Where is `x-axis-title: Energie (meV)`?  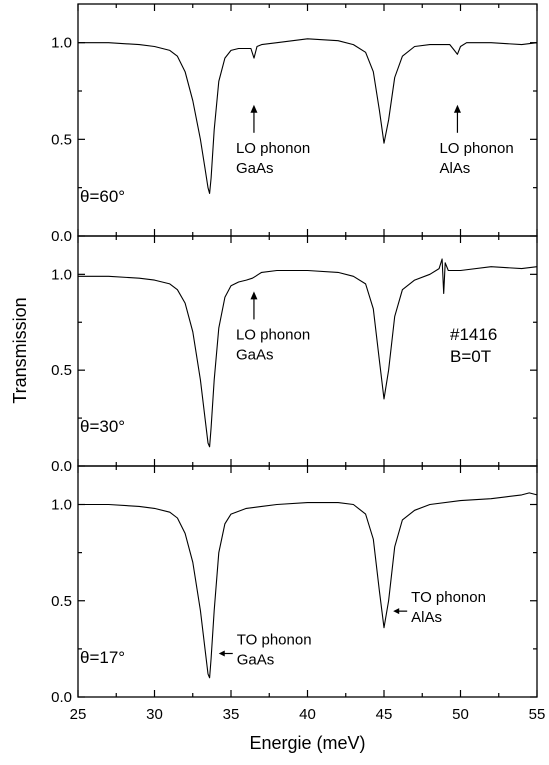 x-axis-title: Energie (meV) is located at coordinates (307, 743).